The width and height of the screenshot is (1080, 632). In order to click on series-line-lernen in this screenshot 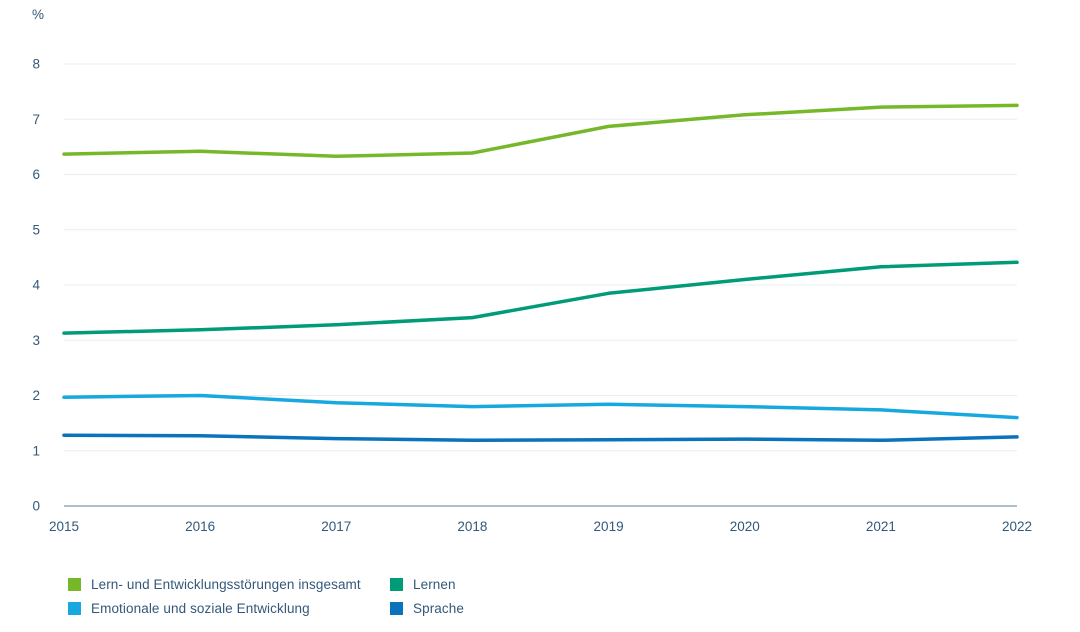, I will do `click(540, 297)`.